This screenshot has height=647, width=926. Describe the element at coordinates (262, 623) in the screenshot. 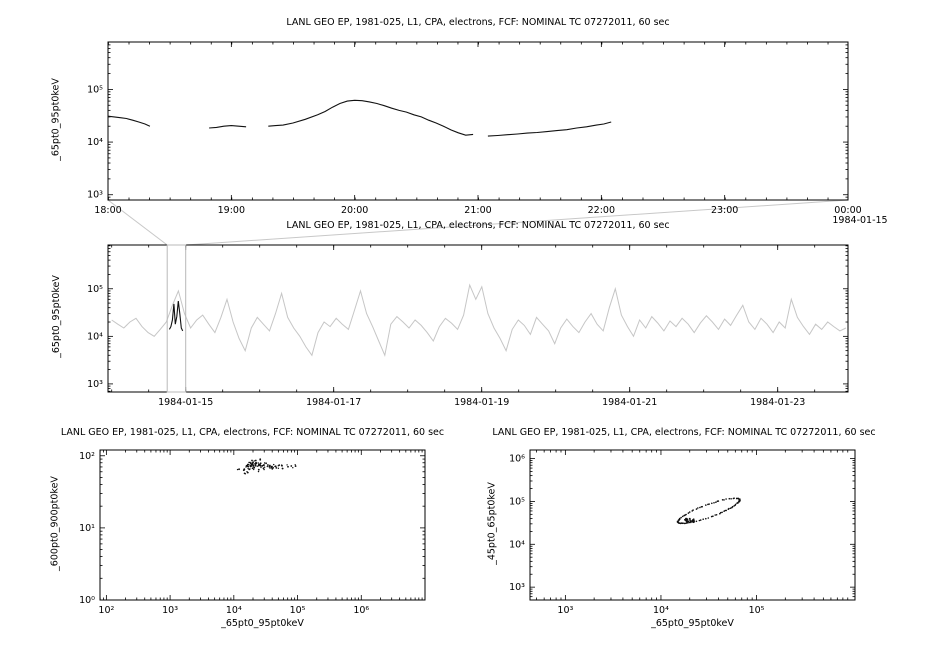

I see `x-axis-label-scatter-left: _65pt0_95pt0keV` at that location.